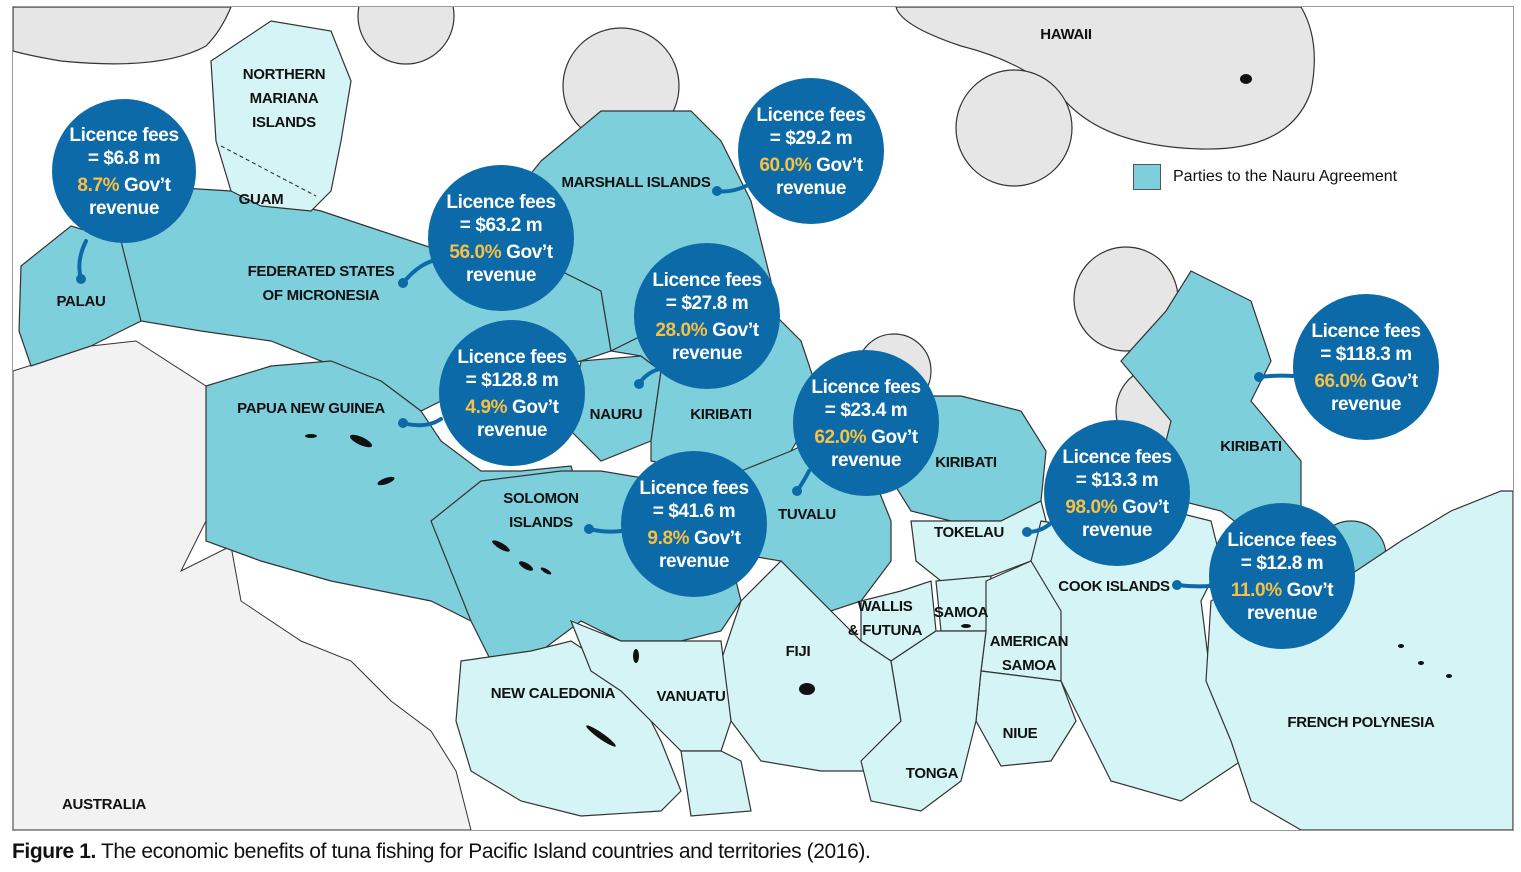  What do you see at coordinates (923, 721) in the screenshot?
I see `zone-tonga` at bounding box center [923, 721].